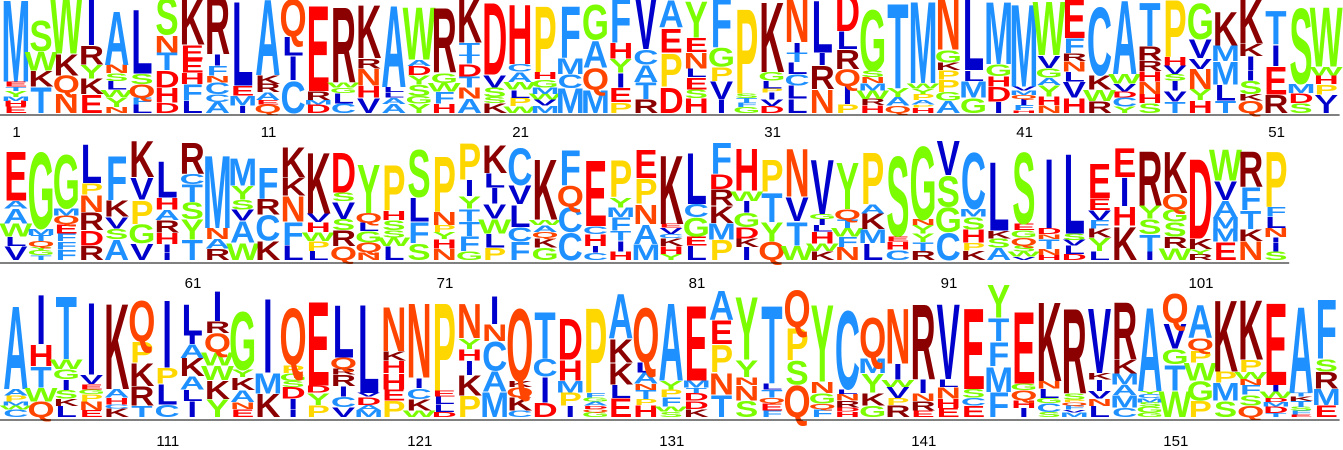 This screenshot has height=450, width=1343. Describe the element at coordinates (217, 409) in the screenshot. I see `logo-letter-pos113-minor-0: Y` at that location.